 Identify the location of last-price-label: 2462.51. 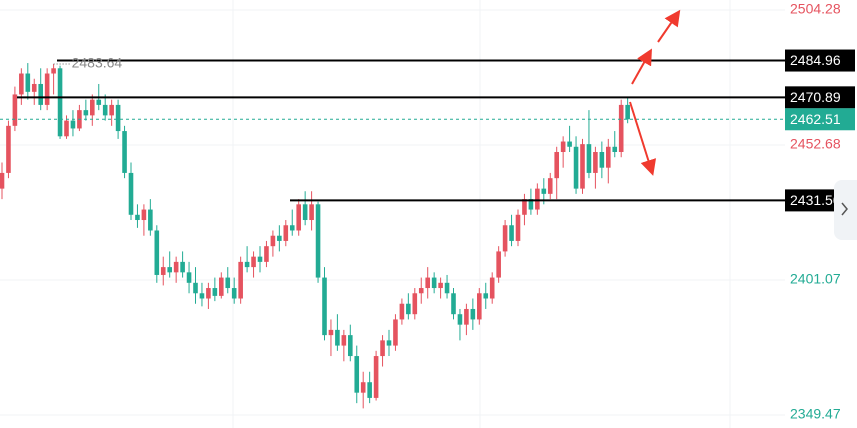
(815, 119).